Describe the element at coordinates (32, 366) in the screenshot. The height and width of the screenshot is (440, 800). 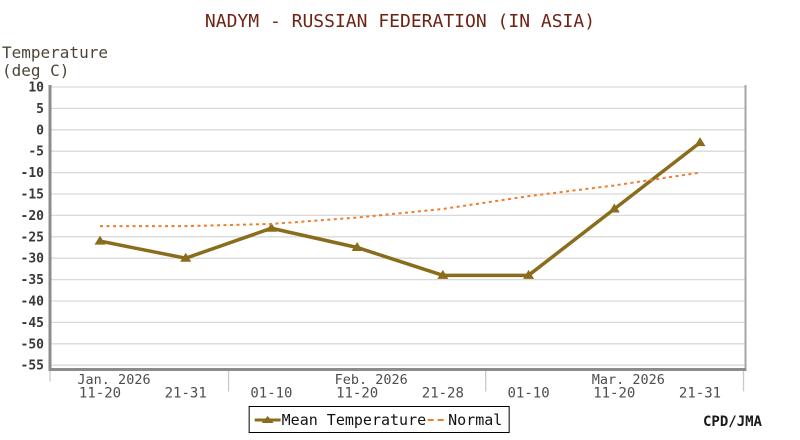
I see `y-tick-label: -55` at that location.